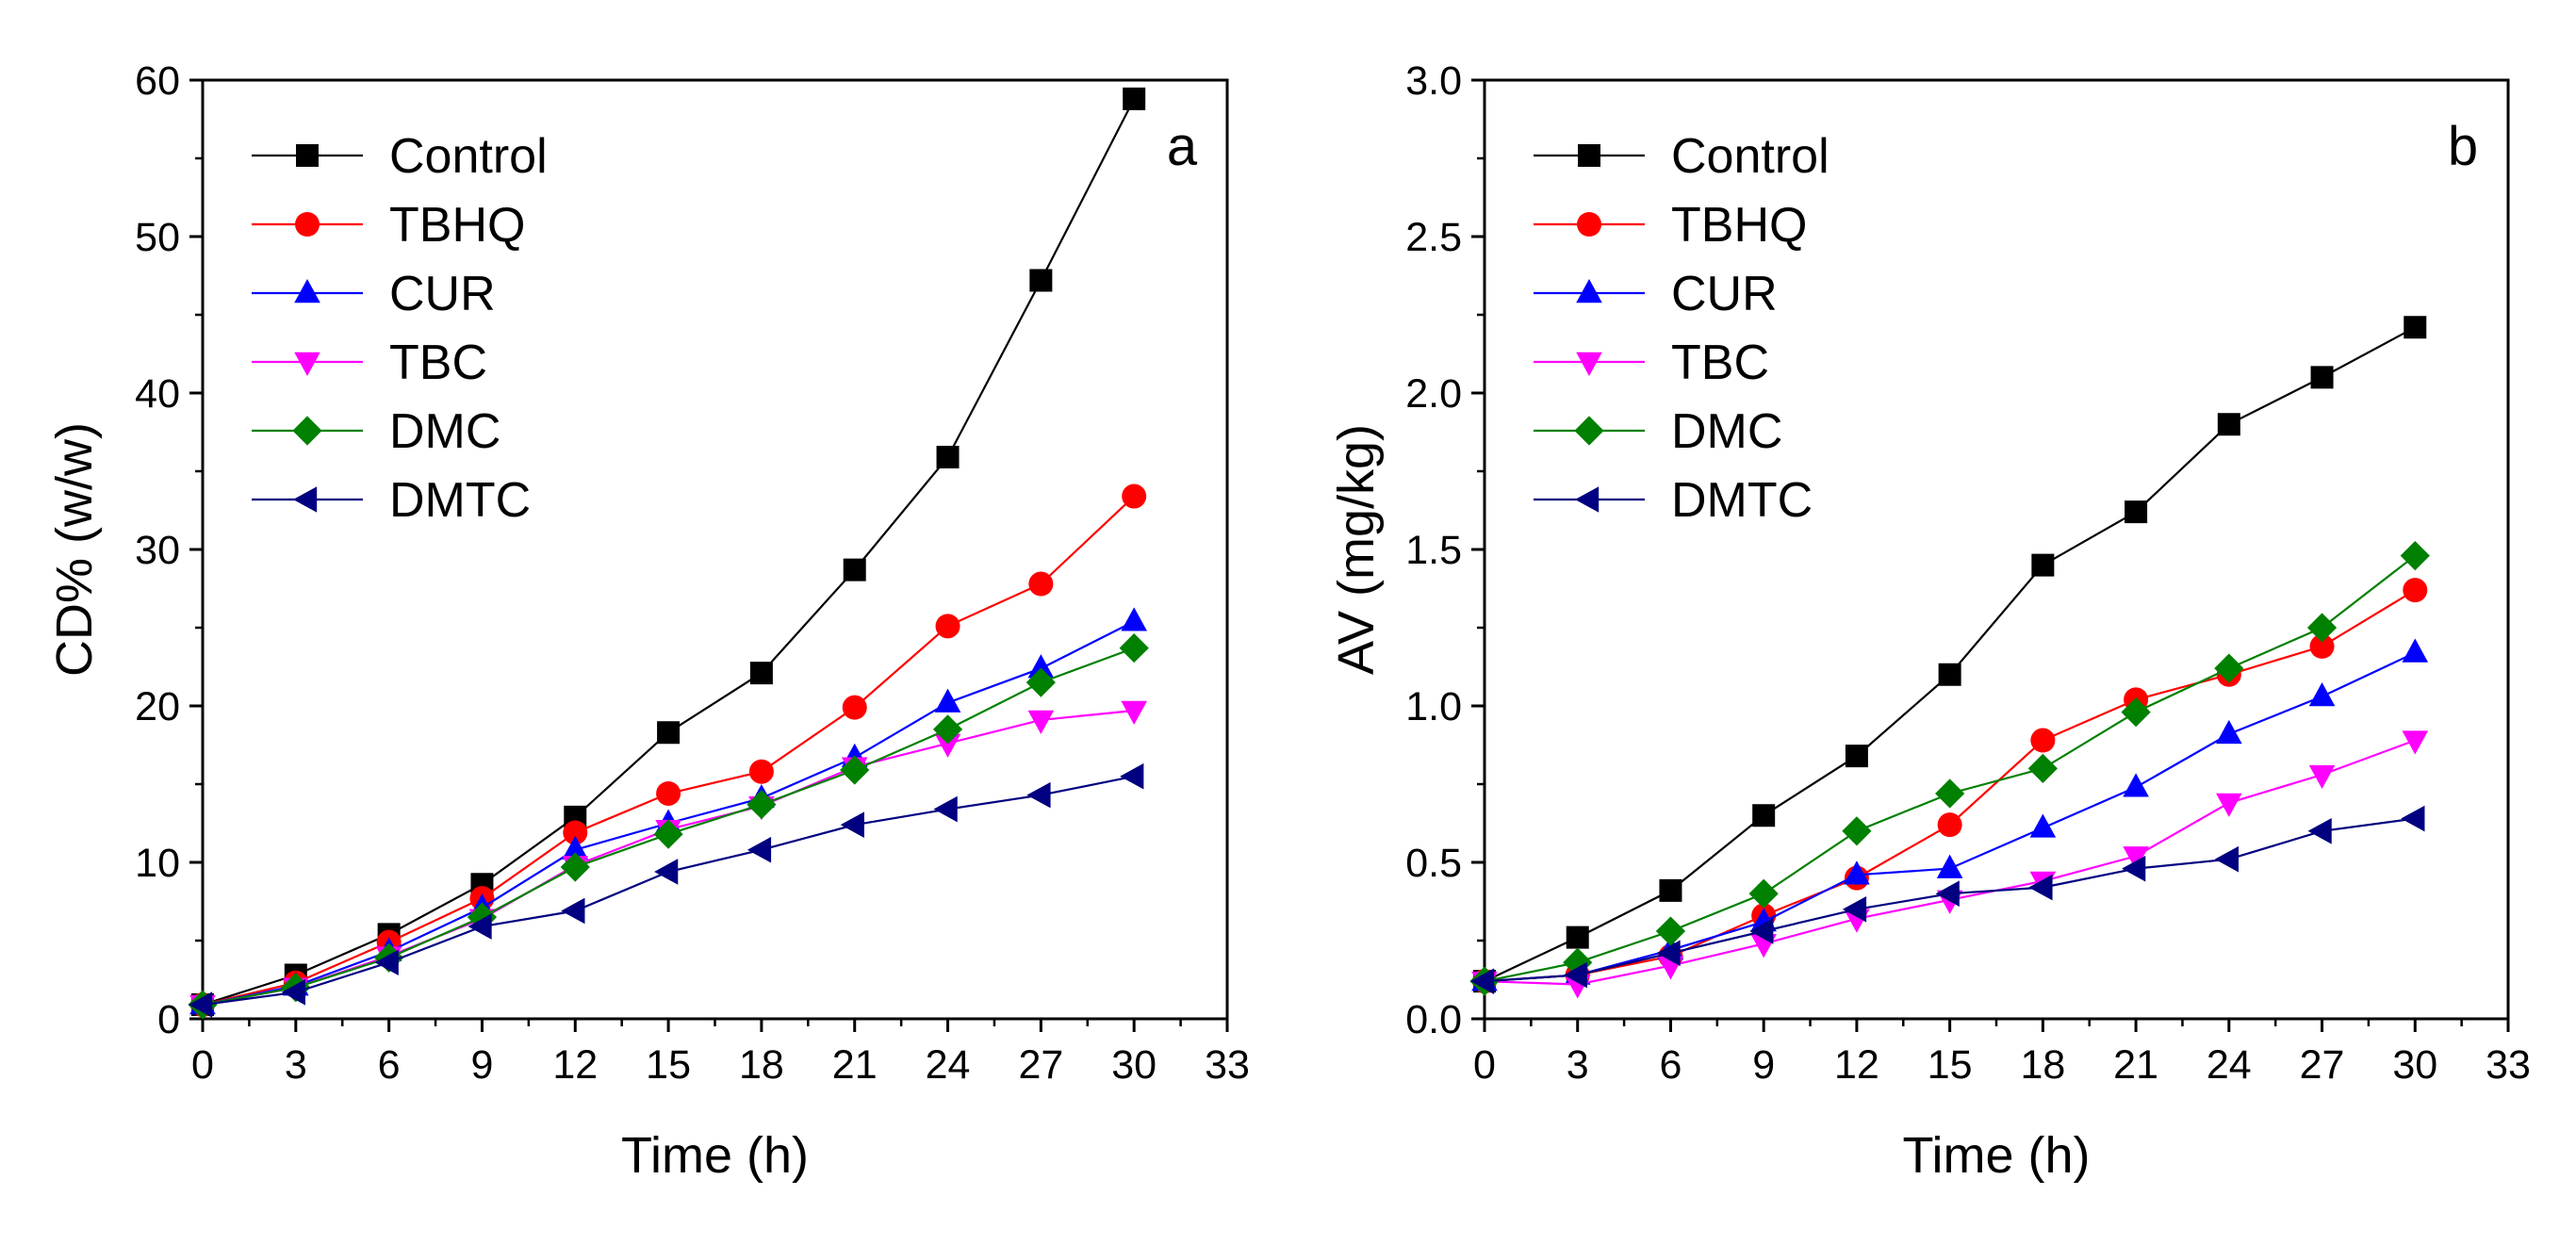 The height and width of the screenshot is (1245, 2576). I want to click on y-tick-label: 3.0, so click(1433, 81).